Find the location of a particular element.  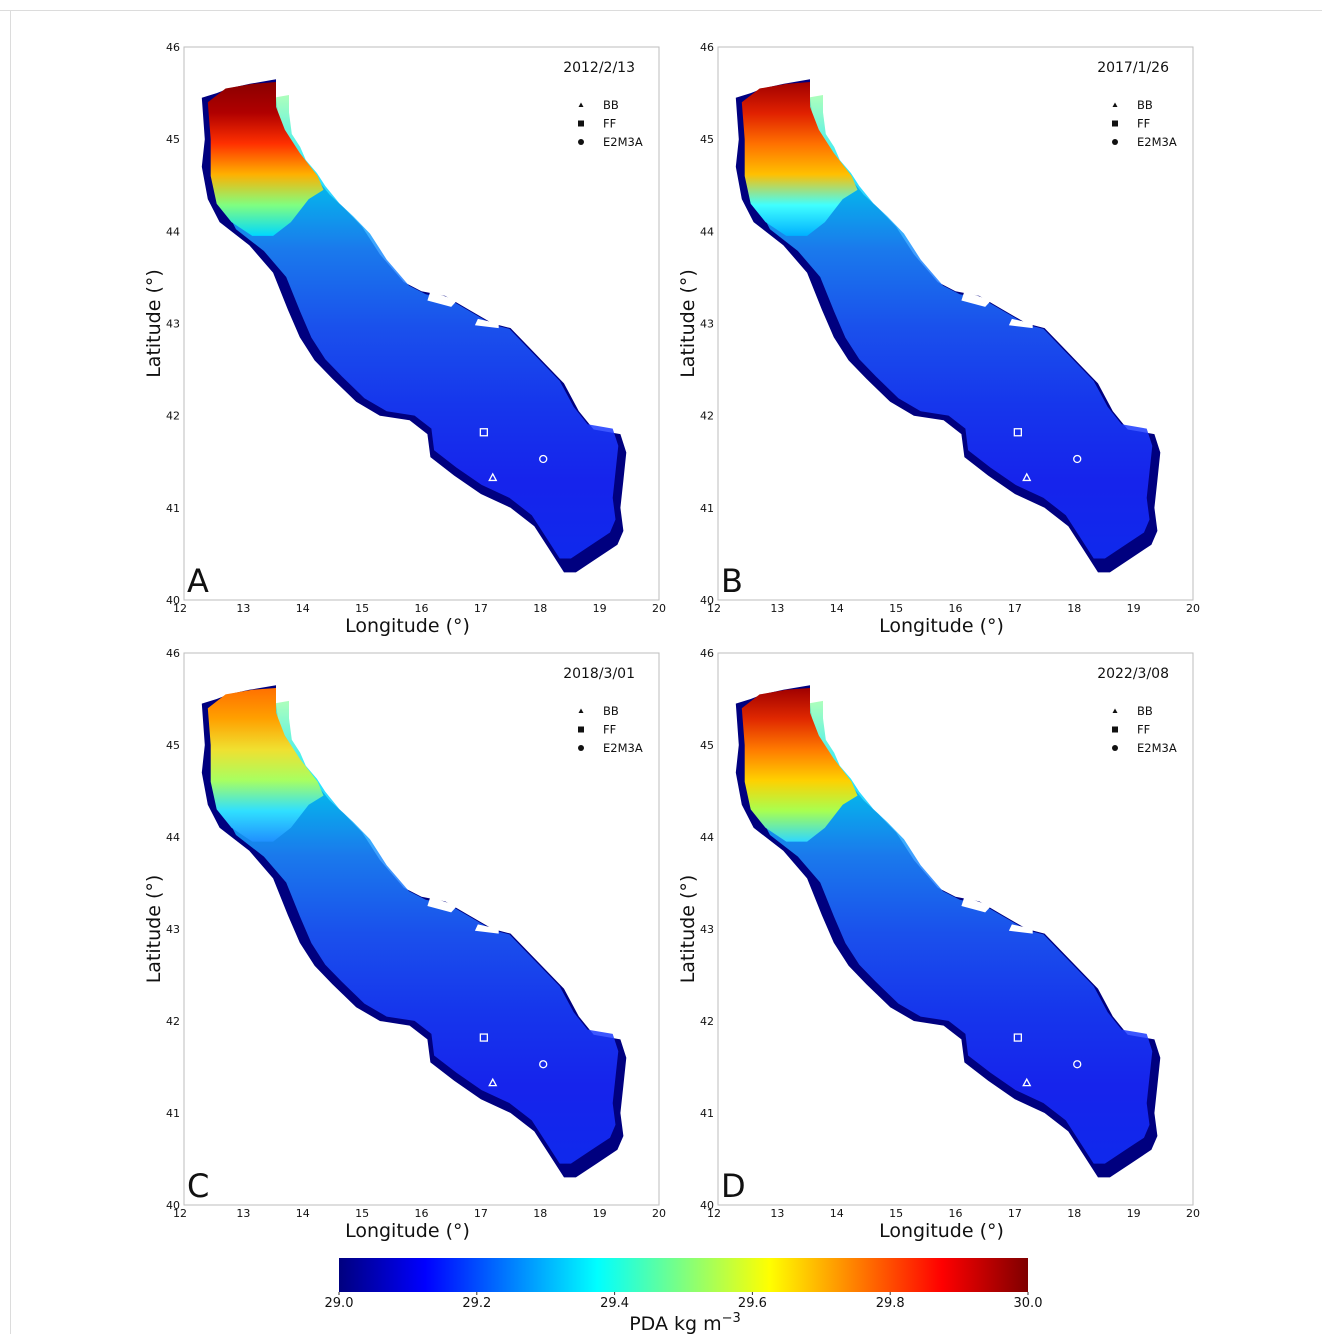

panel-date: 2022/3/08 is located at coordinates (1133, 674).